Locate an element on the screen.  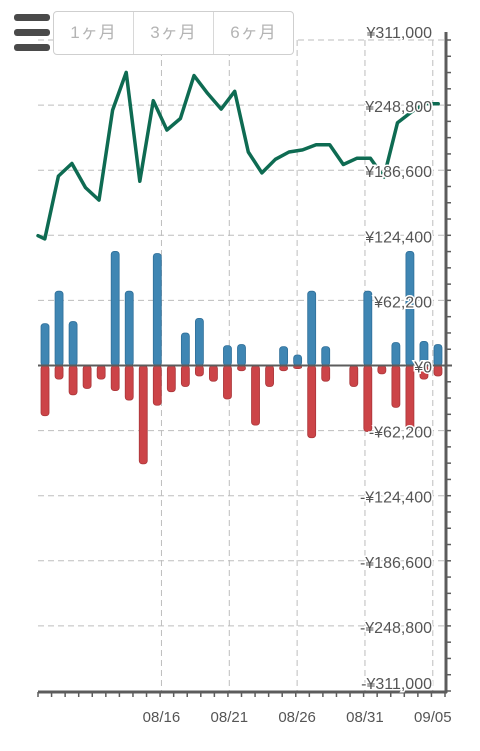
y-tick-label: -¥124,400 is located at coordinates (396, 498).